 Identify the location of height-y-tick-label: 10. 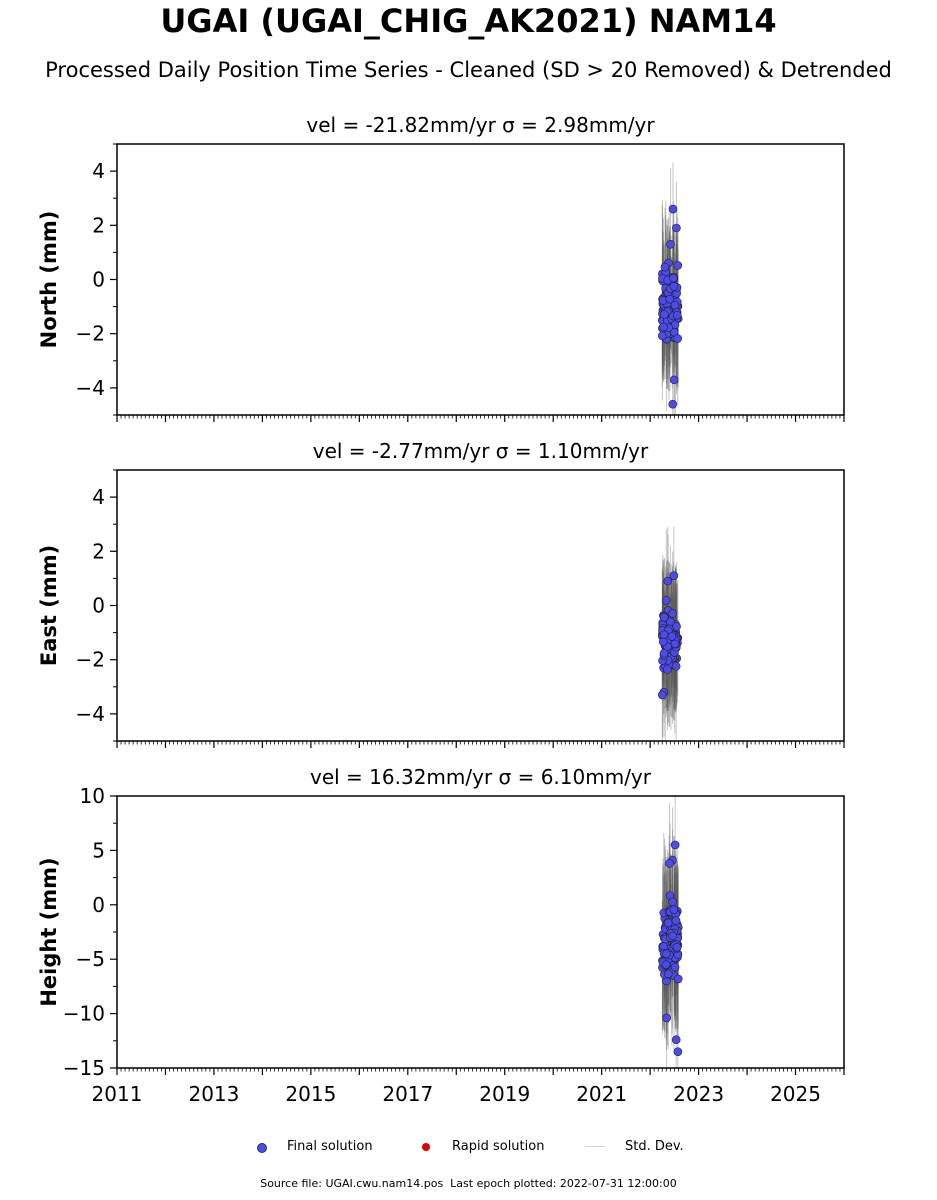
(92, 796).